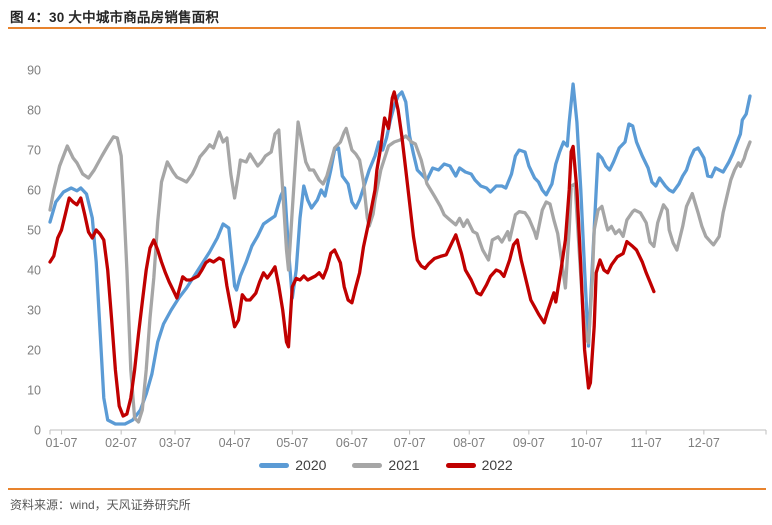  I want to click on legend: 2020 2021 2022, so click(386, 465).